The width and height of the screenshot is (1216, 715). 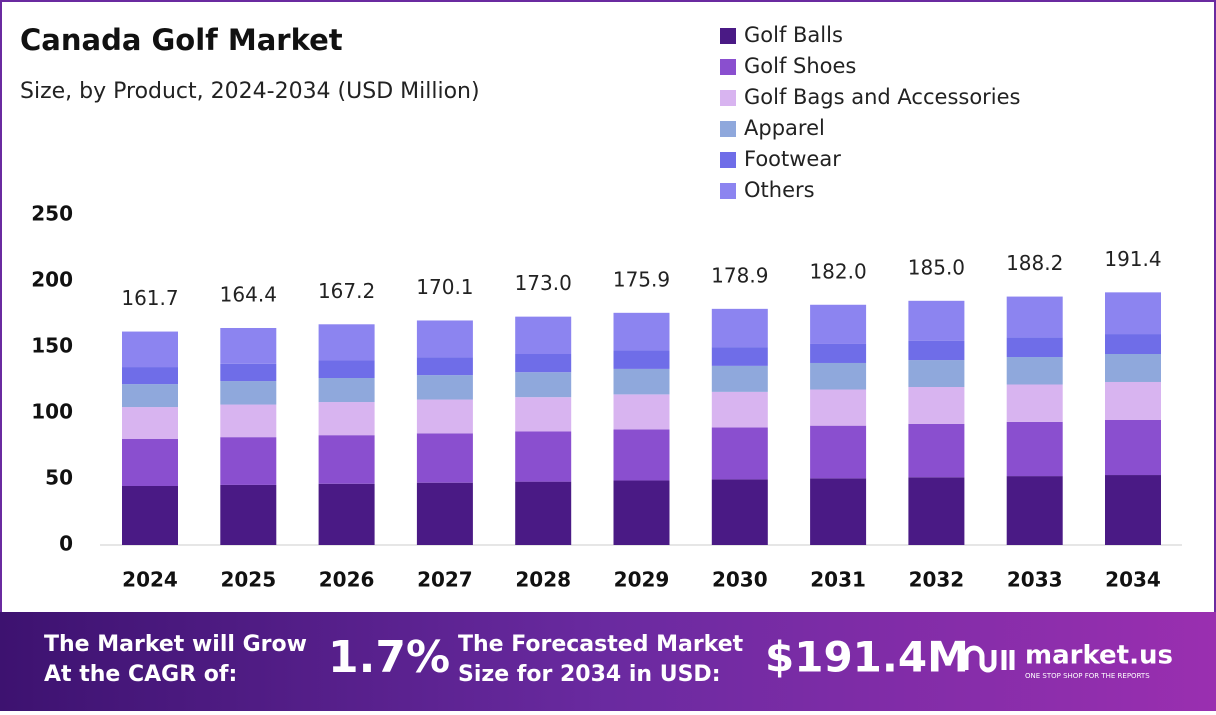 I want to click on y-tick-label: 150, so click(x=52, y=346).